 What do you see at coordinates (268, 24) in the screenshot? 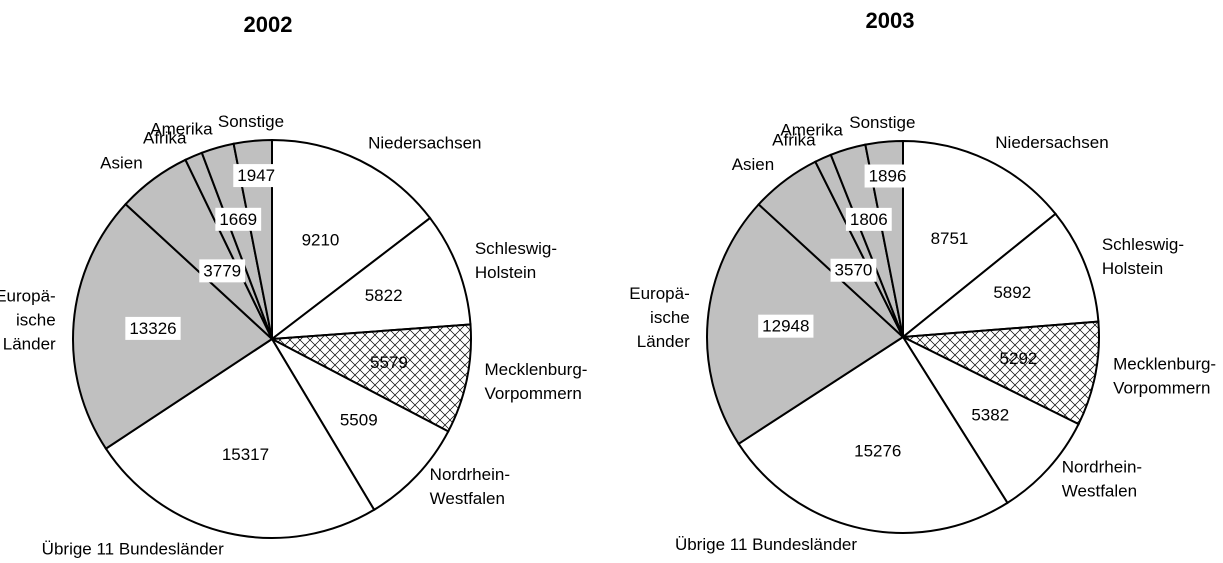
I see `chart-title: 2002` at bounding box center [268, 24].